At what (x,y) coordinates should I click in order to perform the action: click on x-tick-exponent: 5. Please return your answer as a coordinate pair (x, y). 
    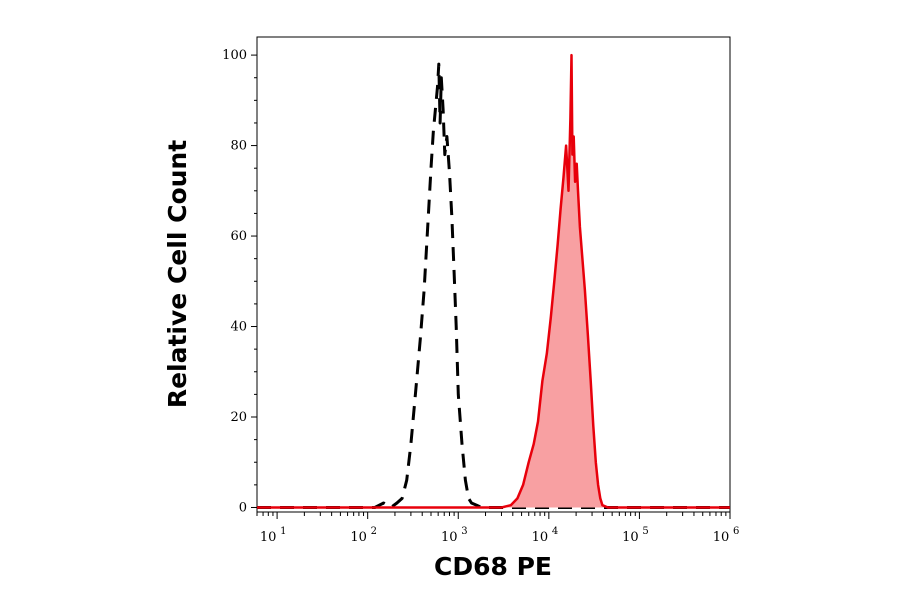
    Looking at the image, I should click on (645, 531).